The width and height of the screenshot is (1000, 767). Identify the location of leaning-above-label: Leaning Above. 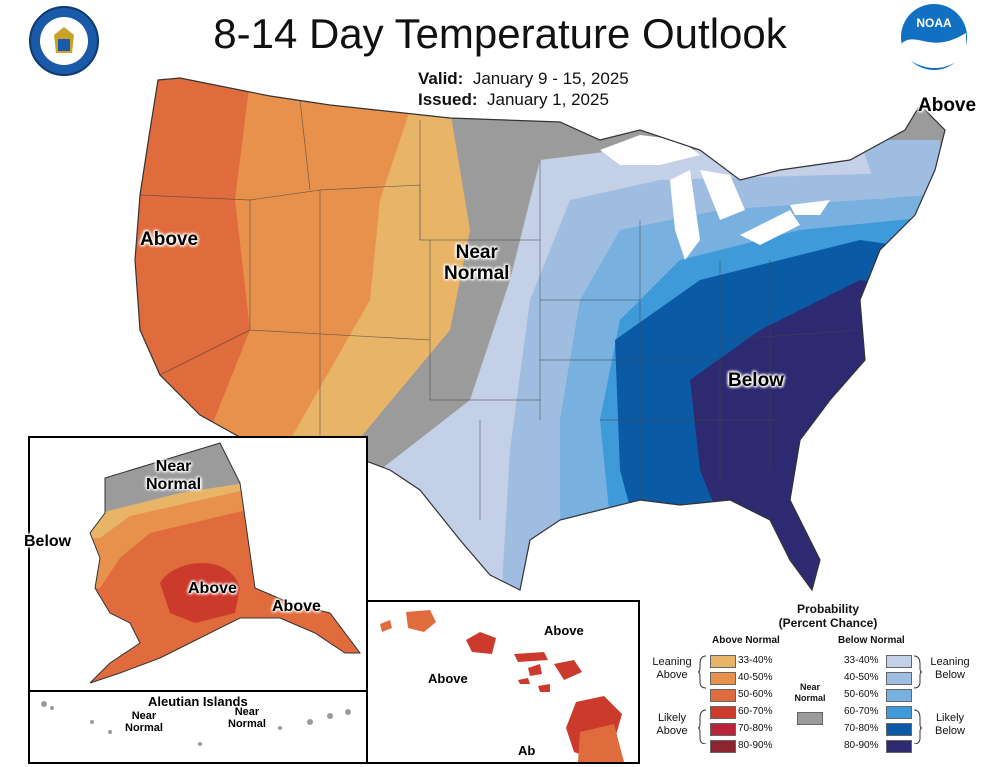
(672, 669).